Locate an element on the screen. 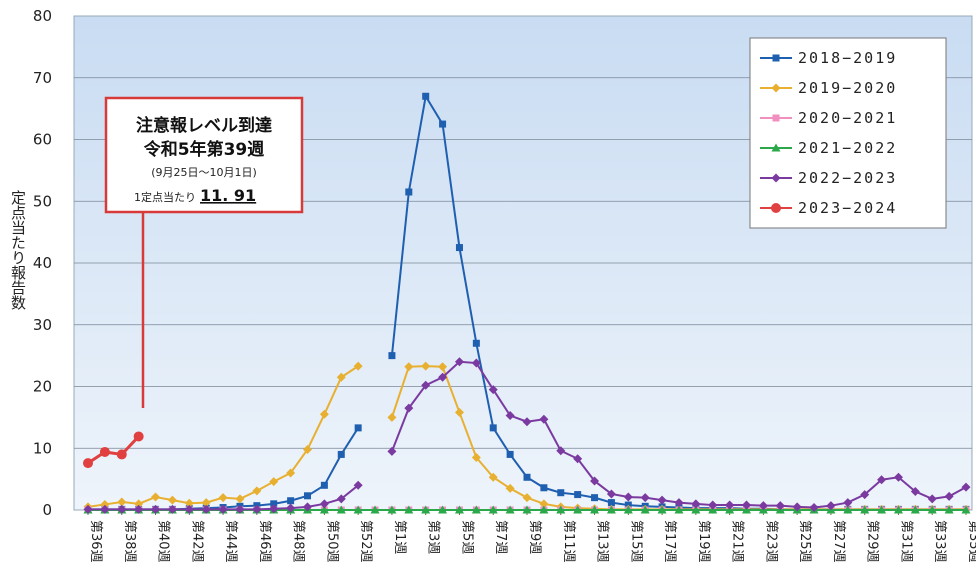  x-tick-label: 第38週 is located at coordinates (129, 541).